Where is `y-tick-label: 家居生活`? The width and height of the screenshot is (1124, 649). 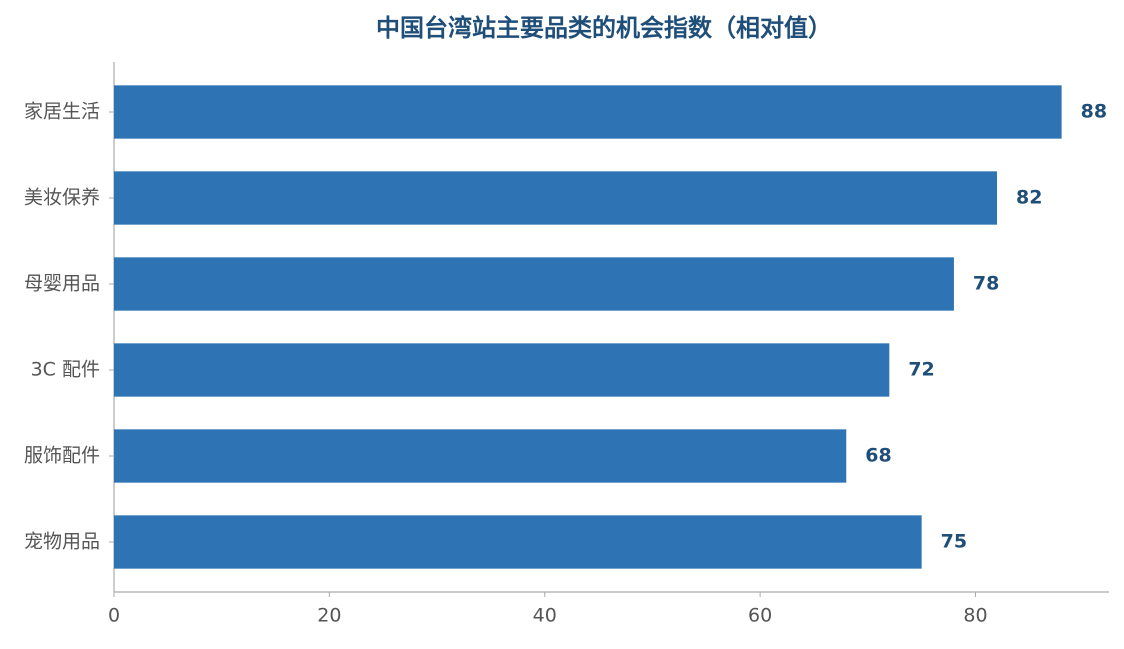 y-tick-label: 家居生活 is located at coordinates (62, 112).